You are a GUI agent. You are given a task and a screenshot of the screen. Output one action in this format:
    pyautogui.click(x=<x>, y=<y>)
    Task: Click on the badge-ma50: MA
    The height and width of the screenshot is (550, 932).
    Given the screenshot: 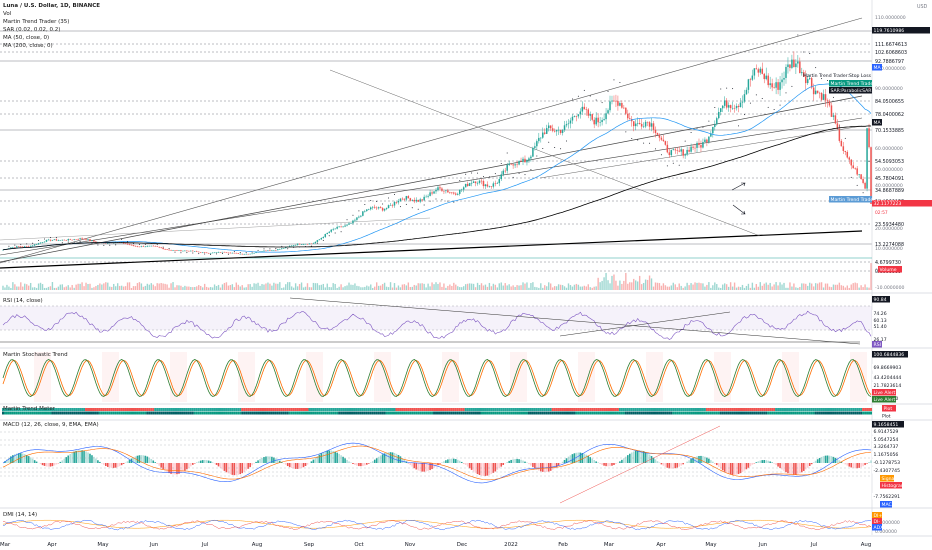 What is the action you would take?
    pyautogui.click(x=878, y=68)
    